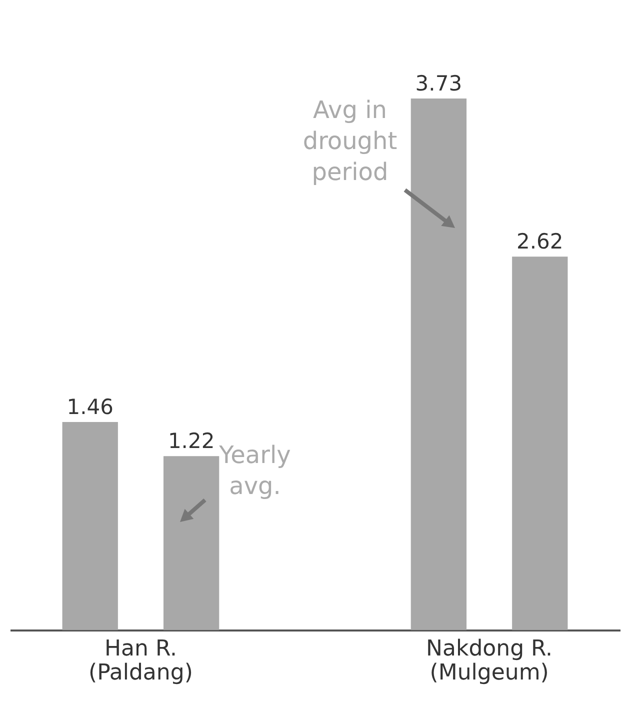 The image size is (630, 719). I want to click on data-label: 2.62, so click(540, 242).